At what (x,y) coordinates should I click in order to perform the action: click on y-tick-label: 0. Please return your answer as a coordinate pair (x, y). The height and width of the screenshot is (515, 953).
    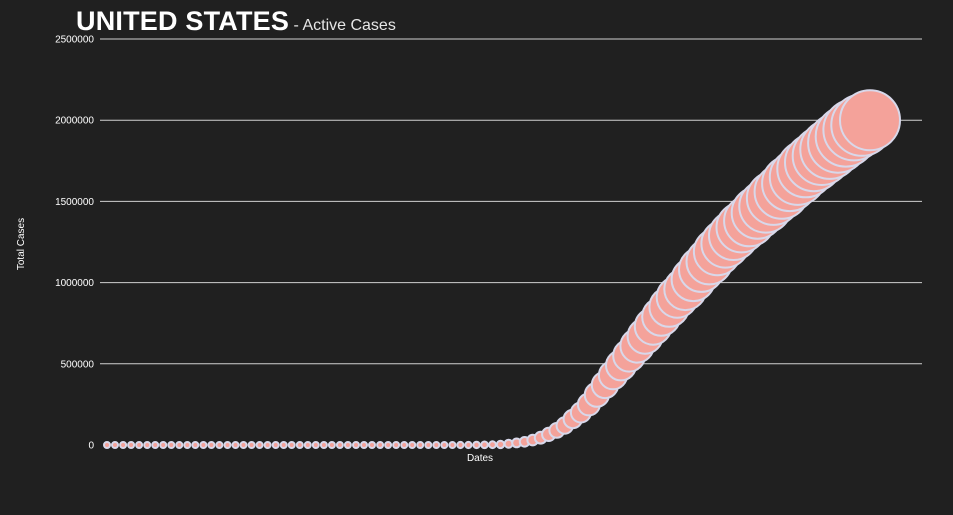
    Looking at the image, I should click on (91, 446).